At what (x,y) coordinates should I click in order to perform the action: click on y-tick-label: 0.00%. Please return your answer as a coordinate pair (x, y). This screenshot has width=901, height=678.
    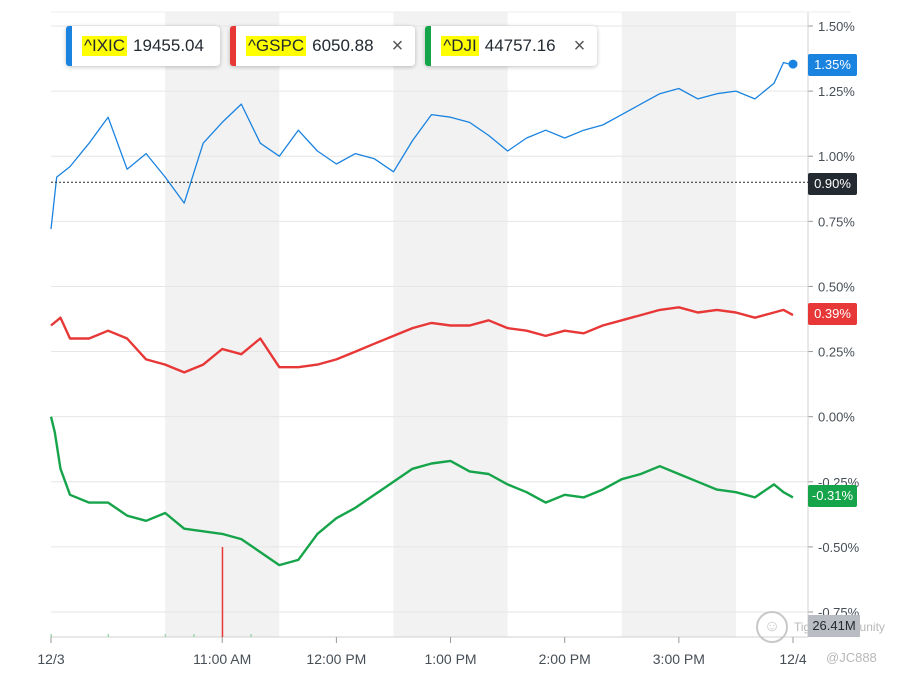
    Looking at the image, I should click on (836, 417).